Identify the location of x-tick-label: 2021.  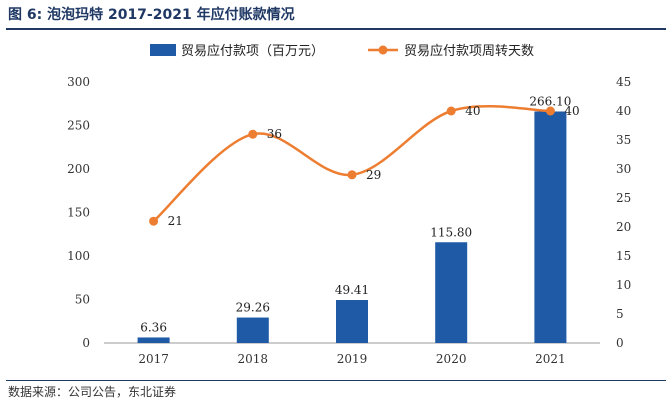
(550, 359).